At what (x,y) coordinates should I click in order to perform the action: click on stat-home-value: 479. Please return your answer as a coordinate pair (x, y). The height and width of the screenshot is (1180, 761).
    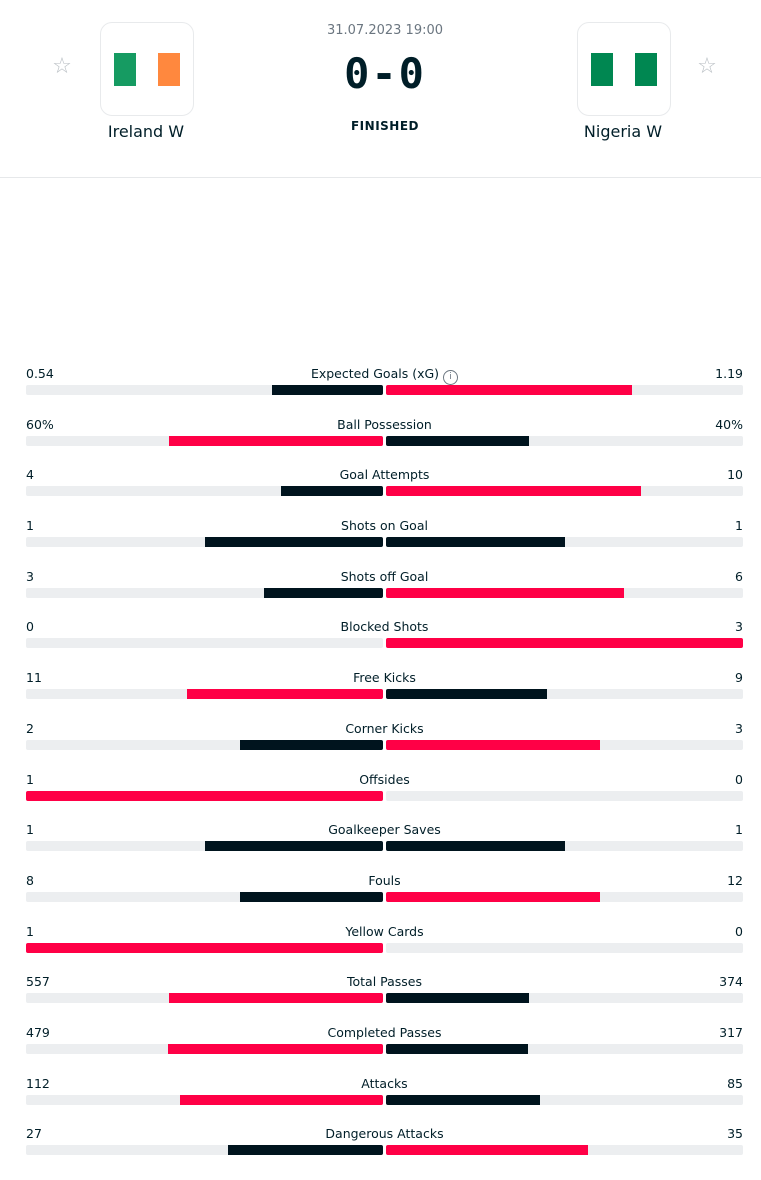
    Looking at the image, I should click on (38, 1032).